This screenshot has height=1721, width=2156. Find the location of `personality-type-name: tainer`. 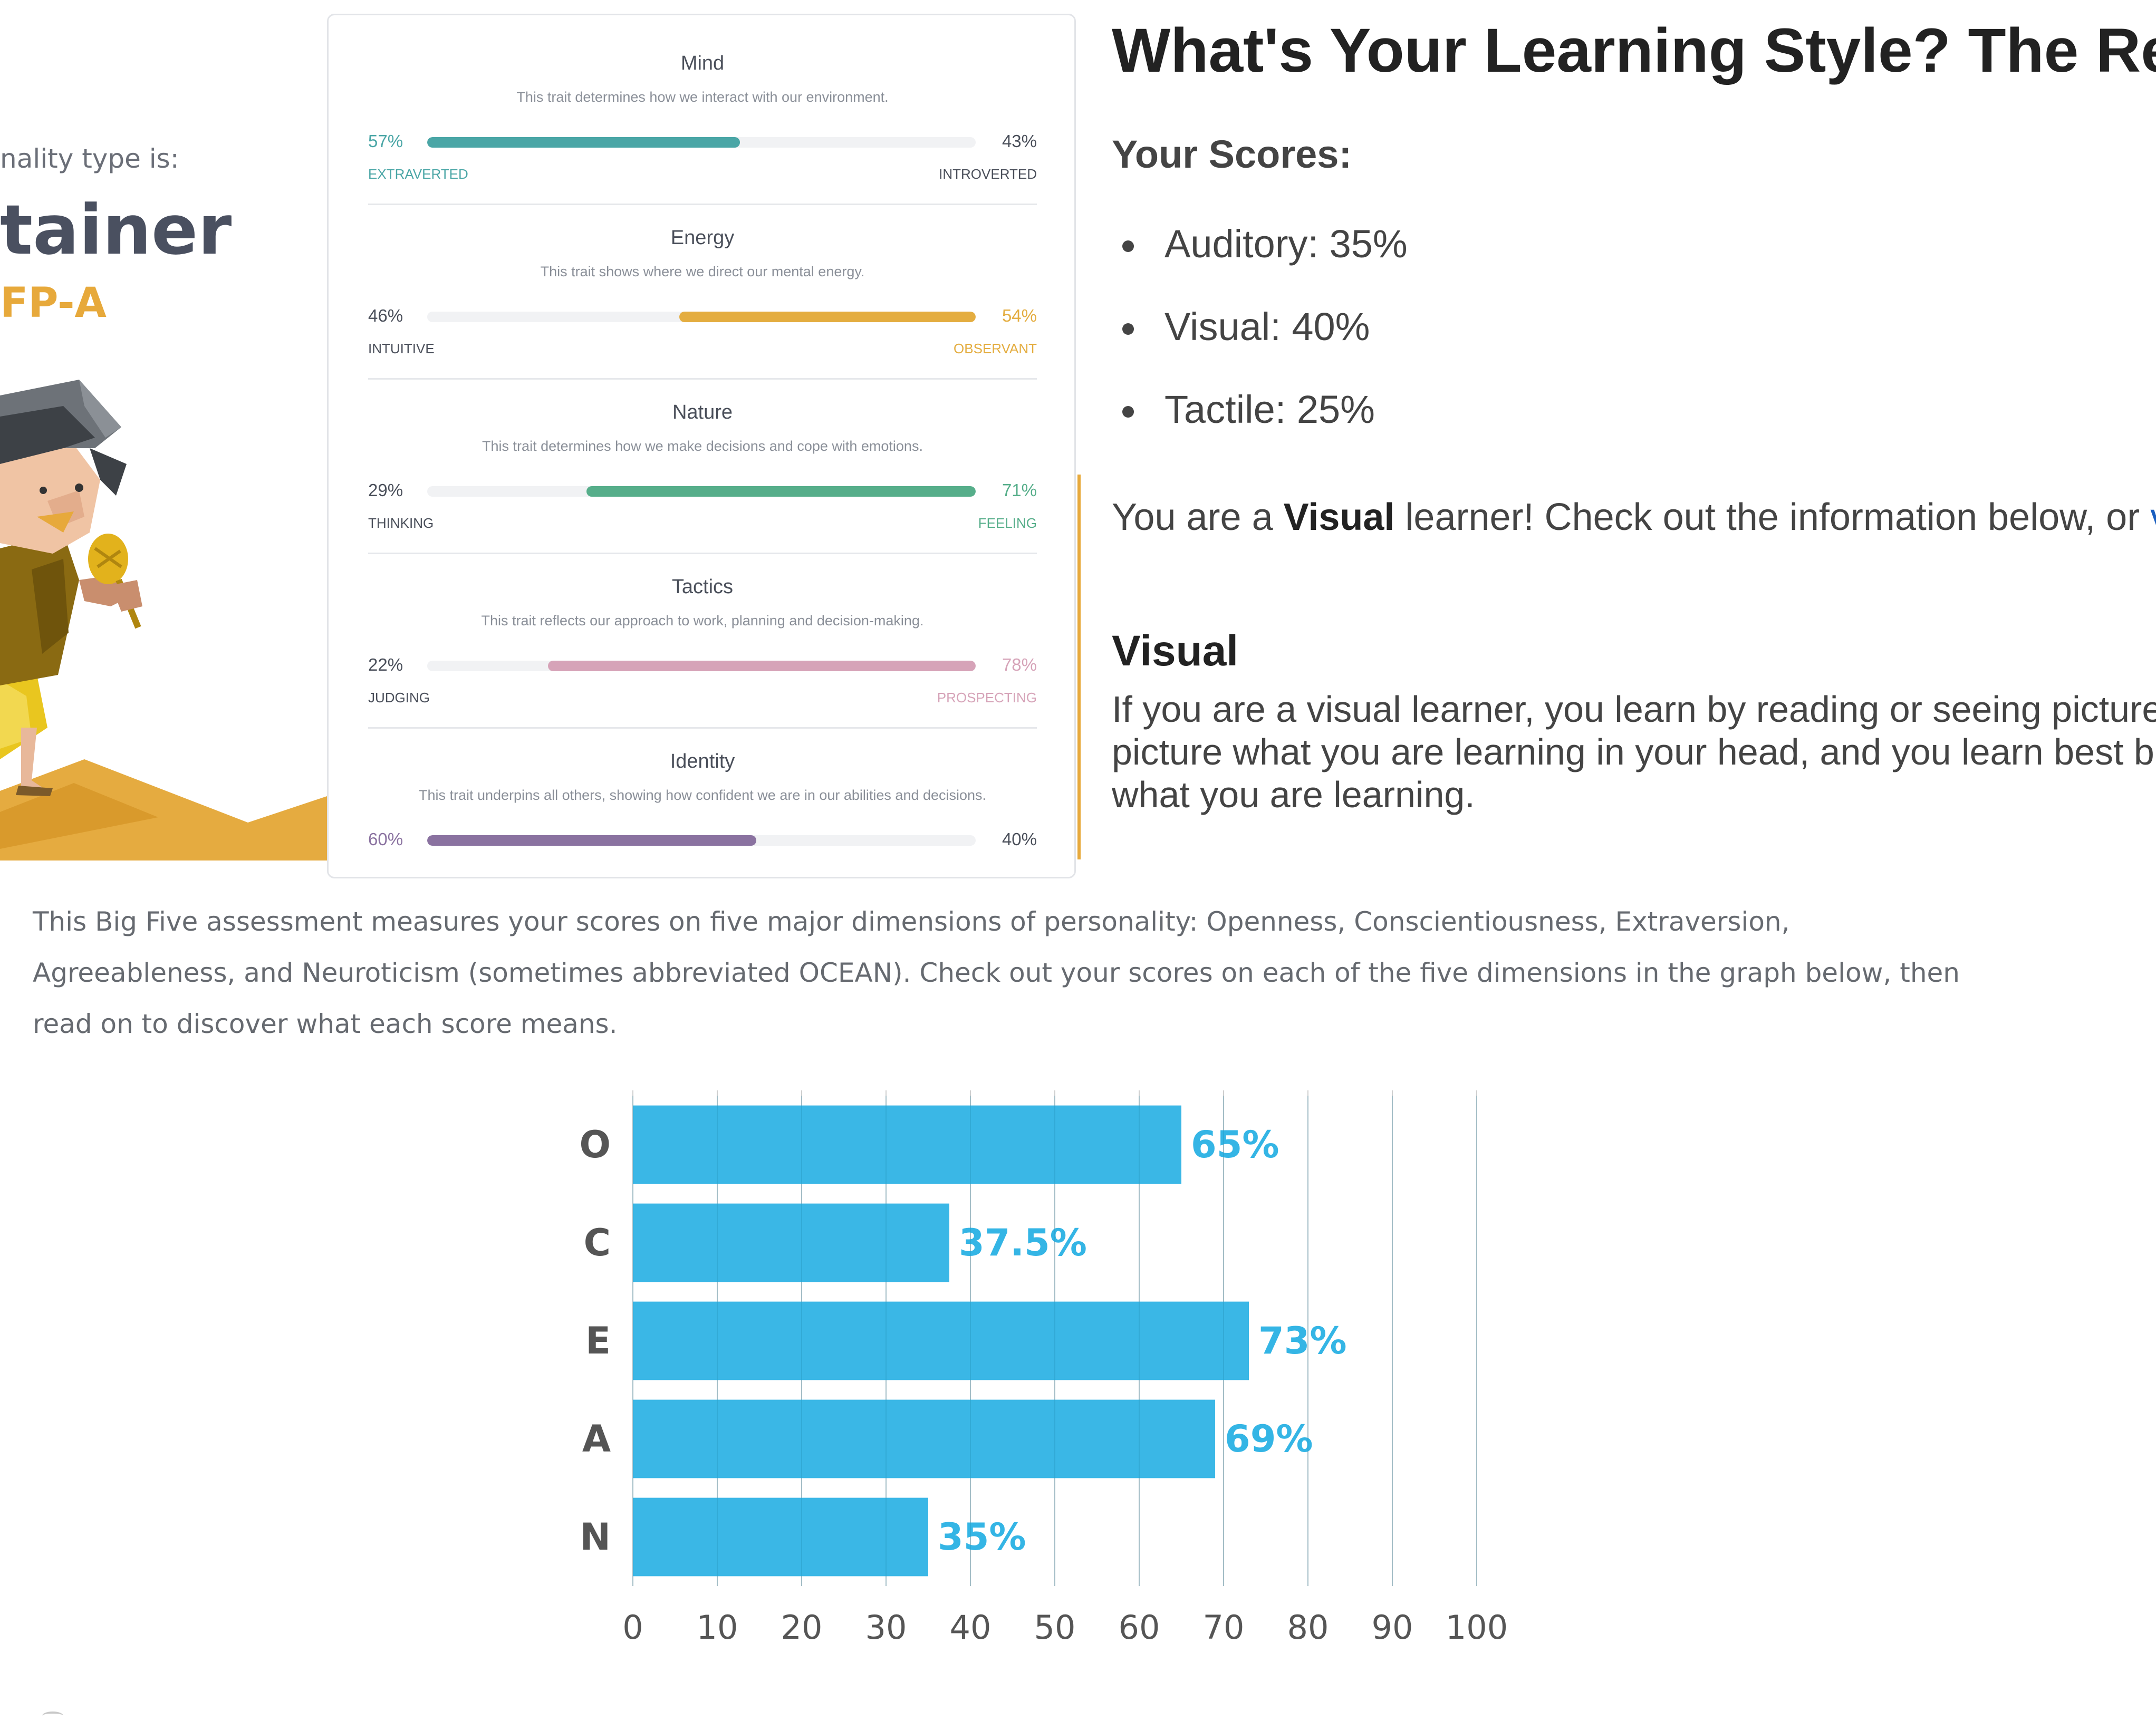

personality-type-name: tainer is located at coordinates (116, 230).